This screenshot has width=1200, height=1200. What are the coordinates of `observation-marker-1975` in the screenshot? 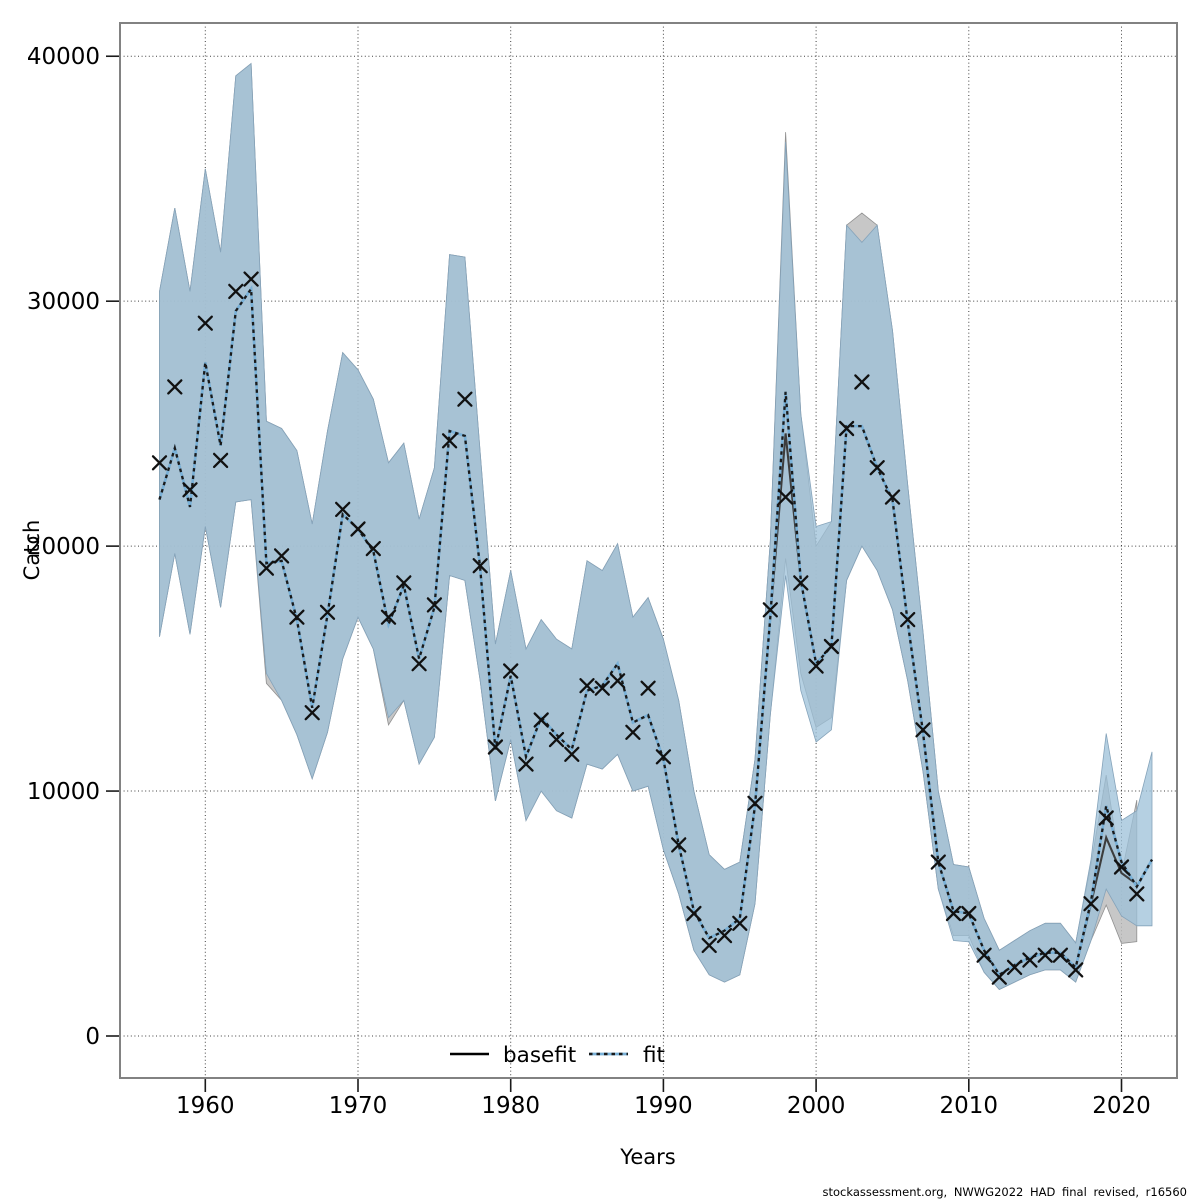 It's located at (434, 605).